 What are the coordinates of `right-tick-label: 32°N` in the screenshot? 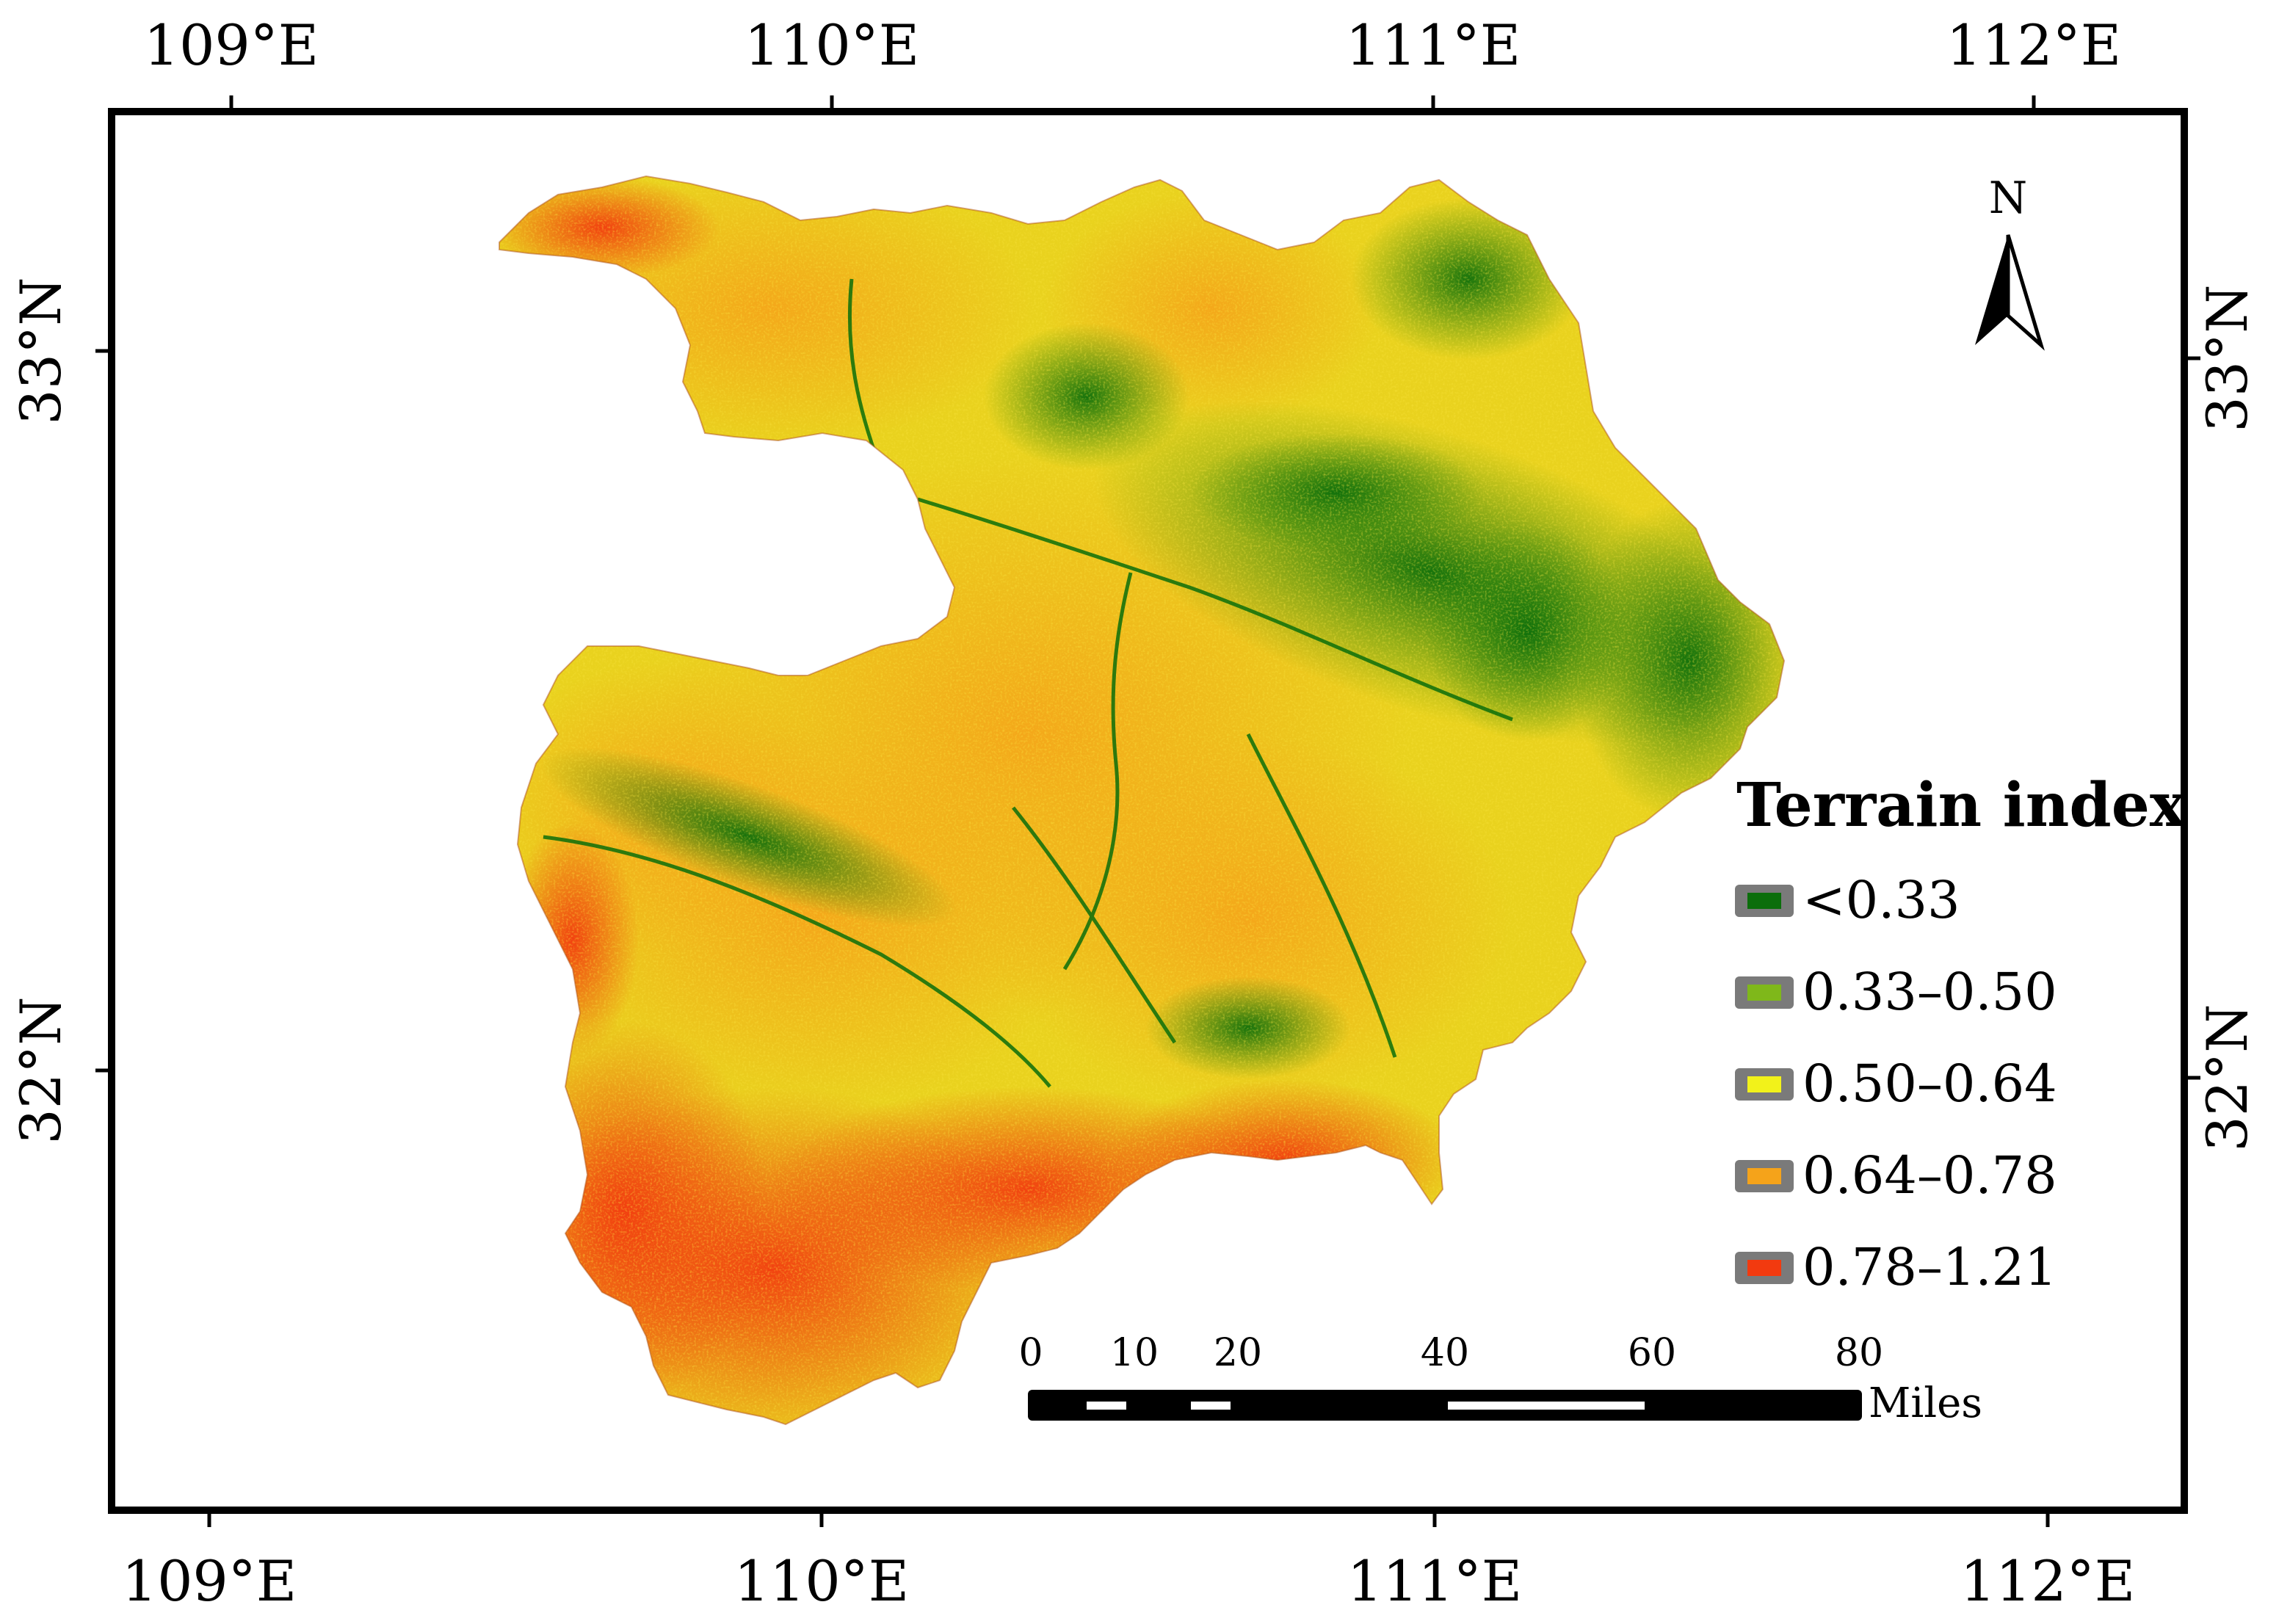 It's located at (2227, 1077).